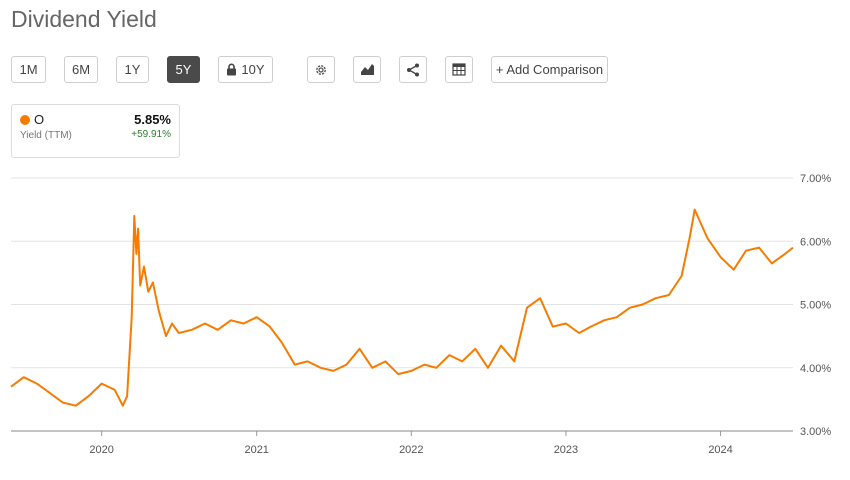 This screenshot has height=480, width=850. What do you see at coordinates (152, 119) in the screenshot?
I see `yield-value: 5.85%` at bounding box center [152, 119].